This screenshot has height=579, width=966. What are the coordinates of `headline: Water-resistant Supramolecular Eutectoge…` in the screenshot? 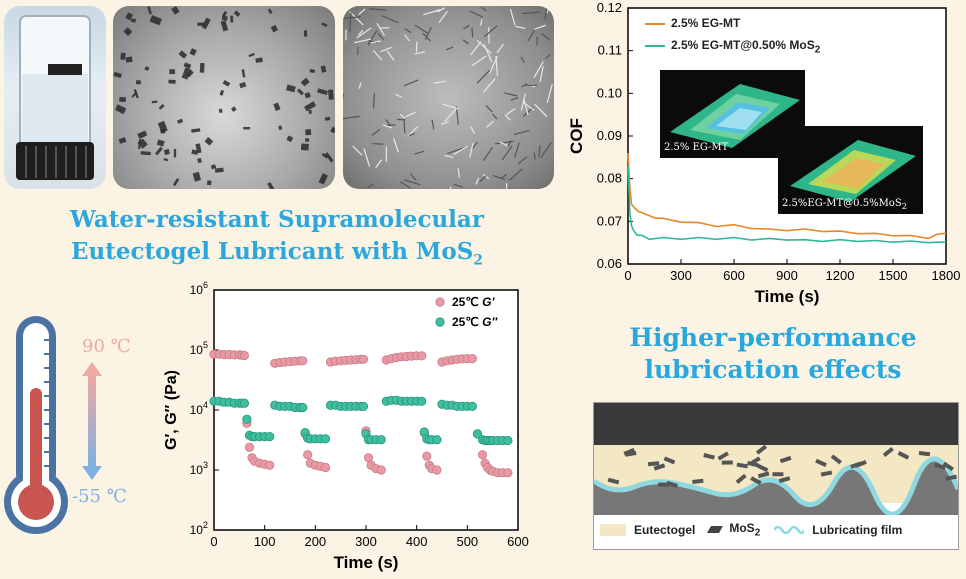 It's located at (277, 240).